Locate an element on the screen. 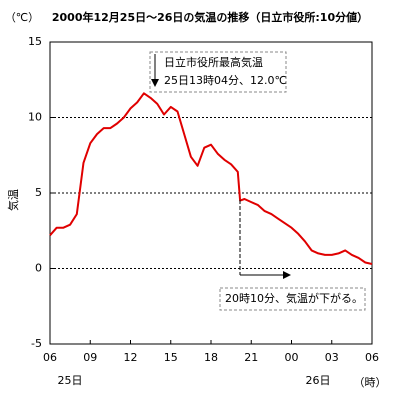 The width and height of the screenshot is (400, 400). y-unit: （℃） is located at coordinates (22, 17).